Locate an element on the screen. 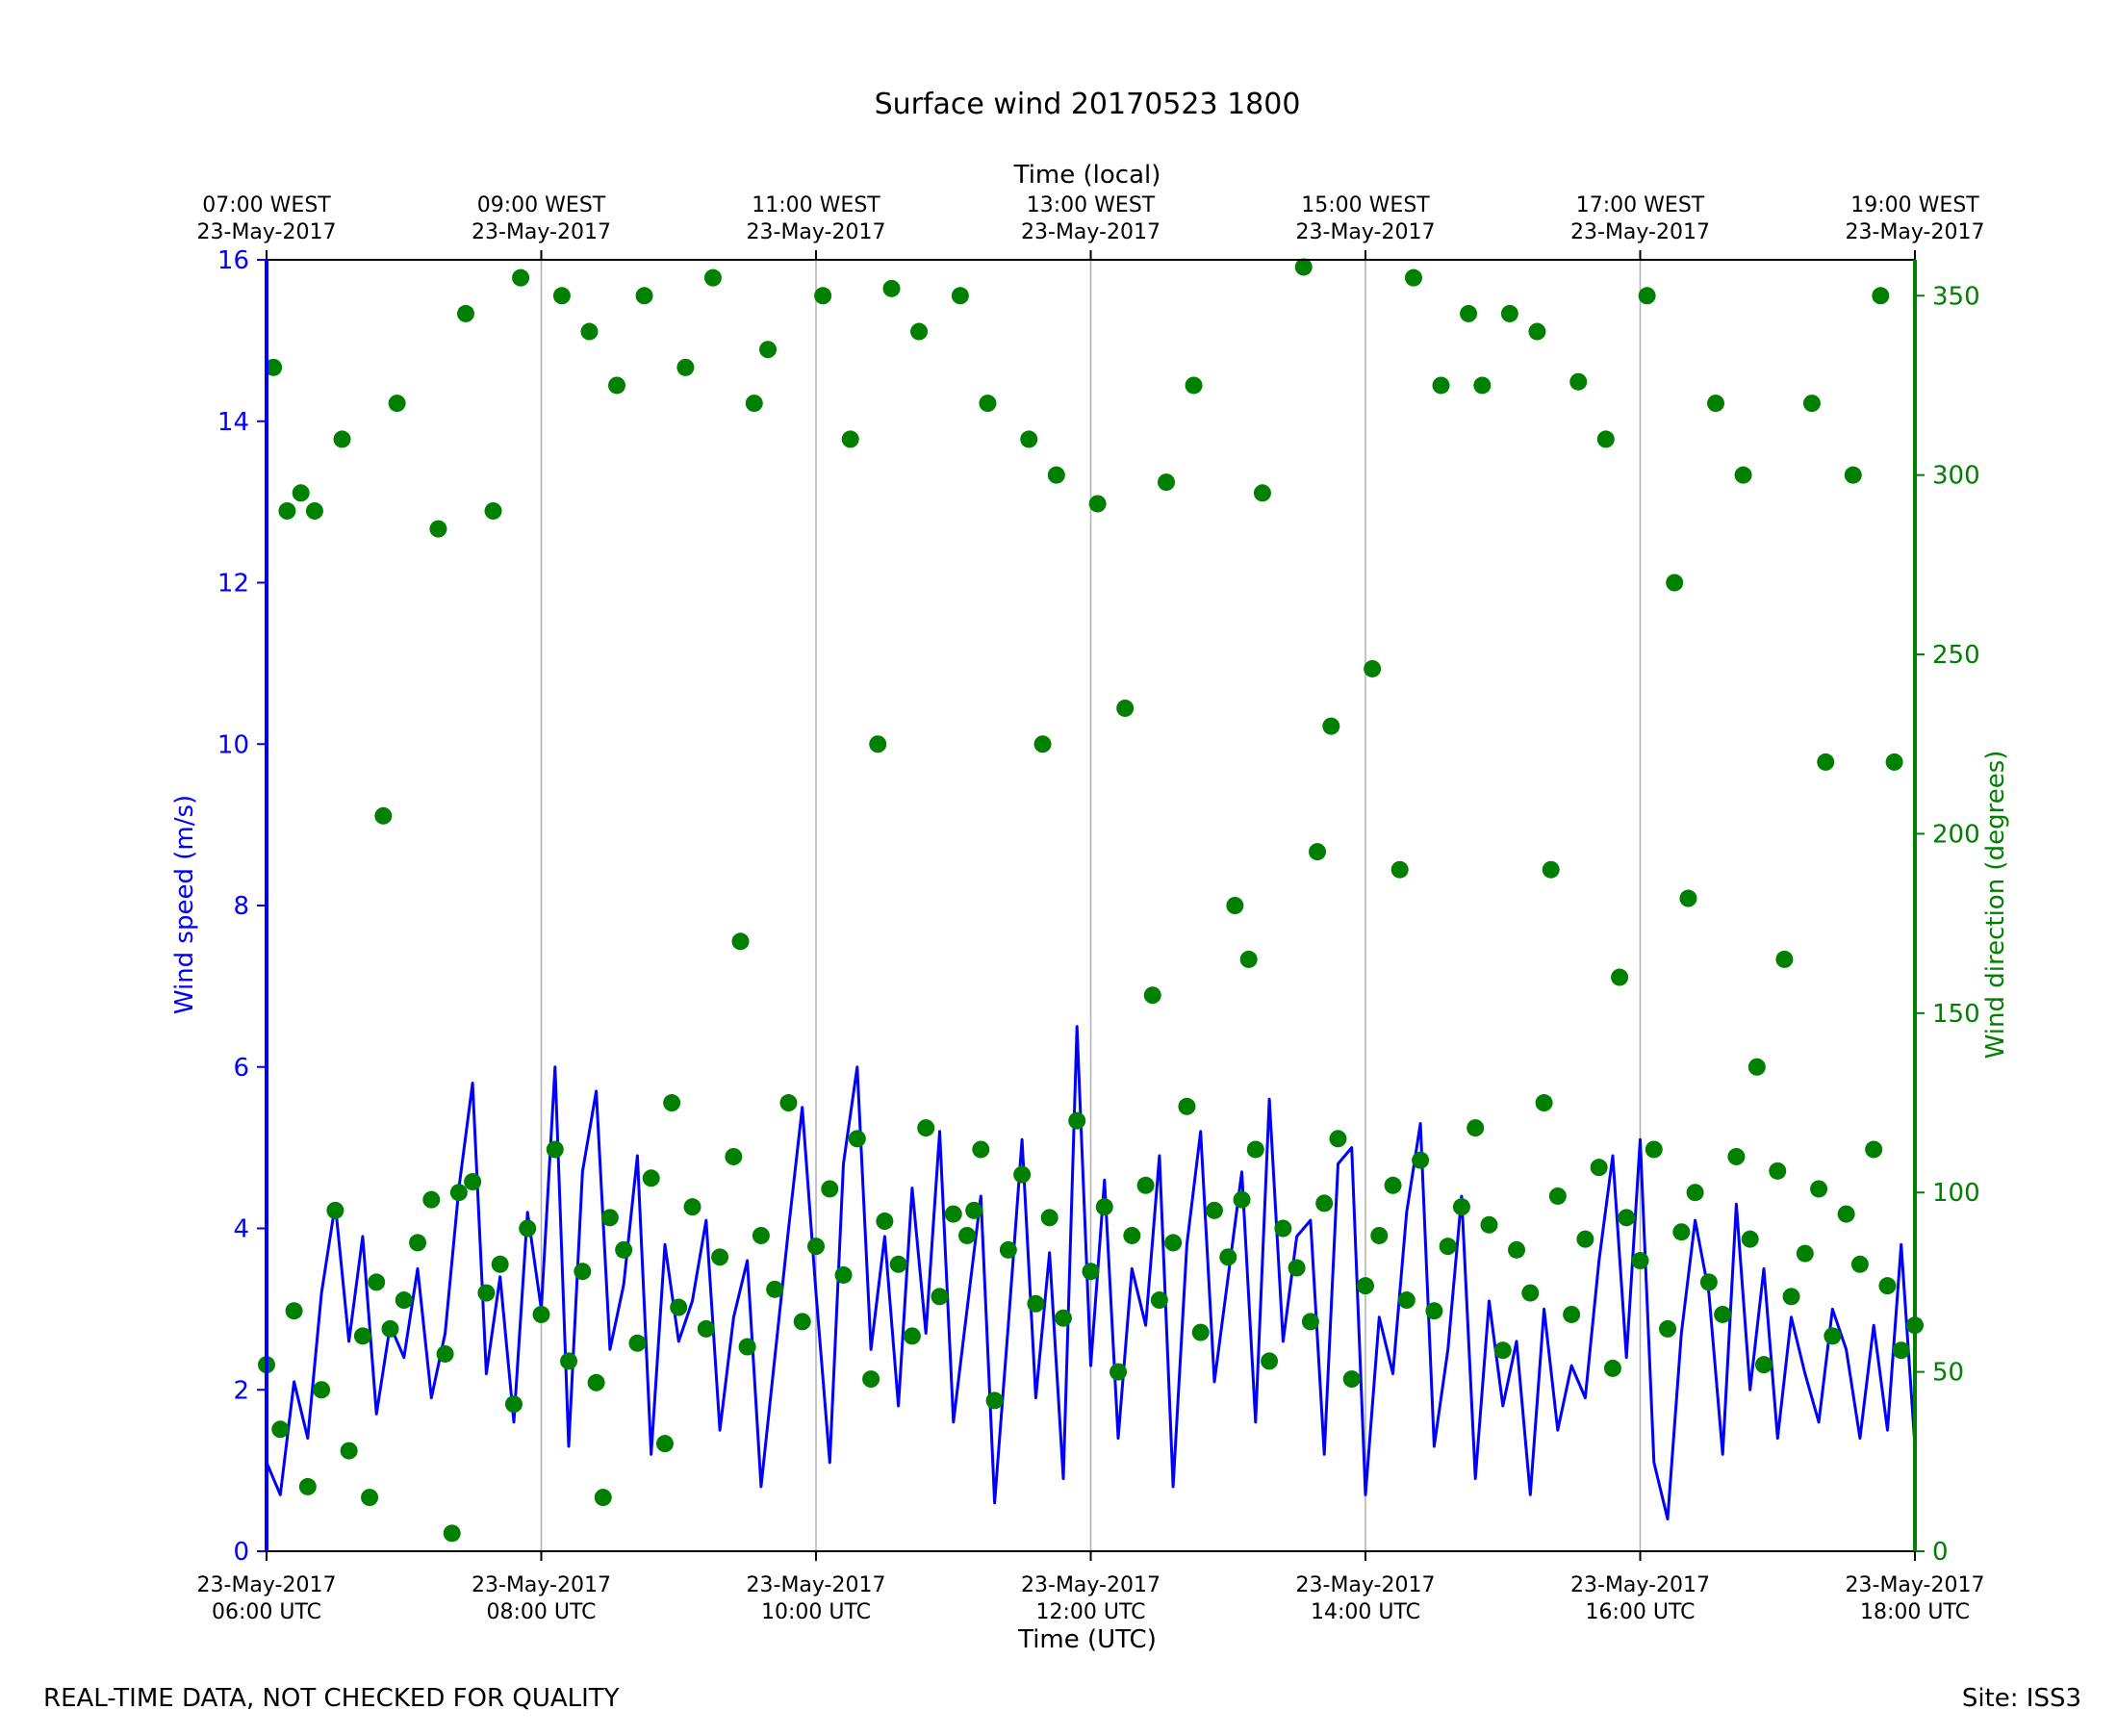  y-axis-right-label: Wind direction (degrees) is located at coordinates (1995, 905).